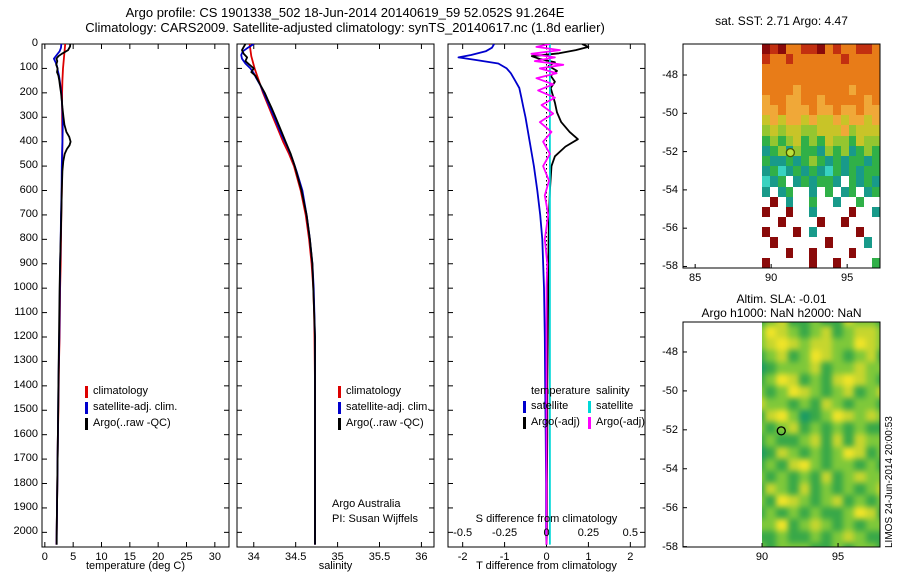  What do you see at coordinates (158, 557) in the screenshot?
I see `x-tick-label: 20` at bounding box center [158, 557].